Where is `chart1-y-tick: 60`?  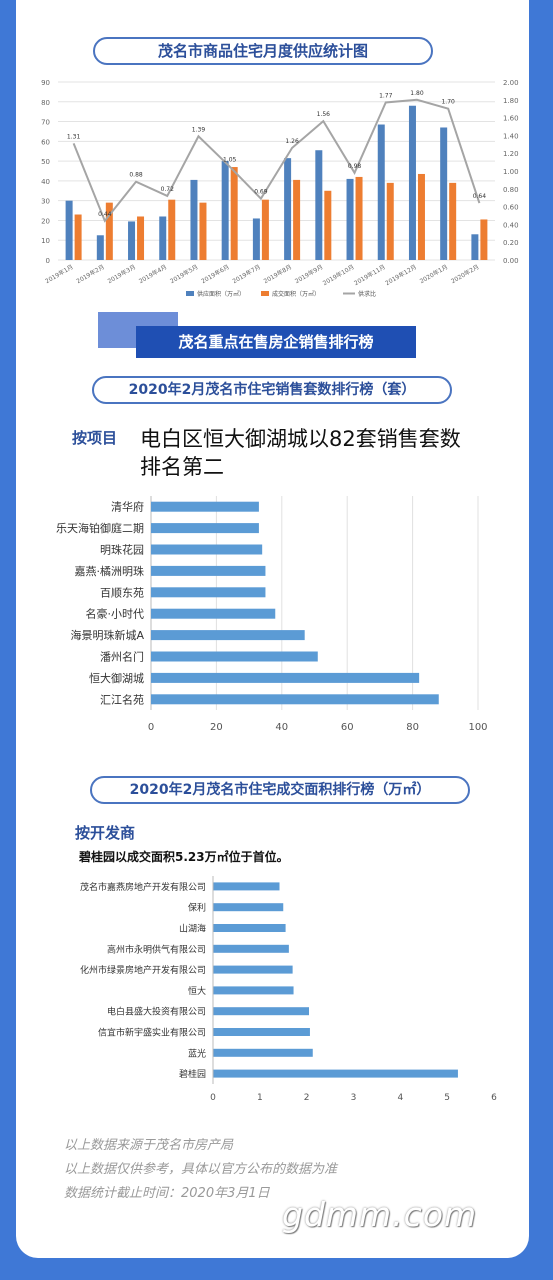
chart1-y-tick: 60 is located at coordinates (45, 142).